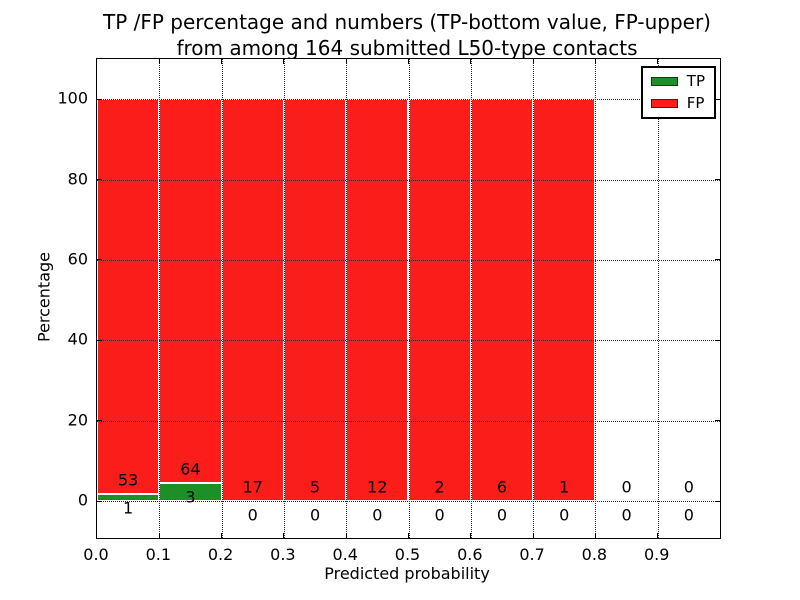  Describe the element at coordinates (439, 487) in the screenshot. I see `fp-count-label: 2` at that location.